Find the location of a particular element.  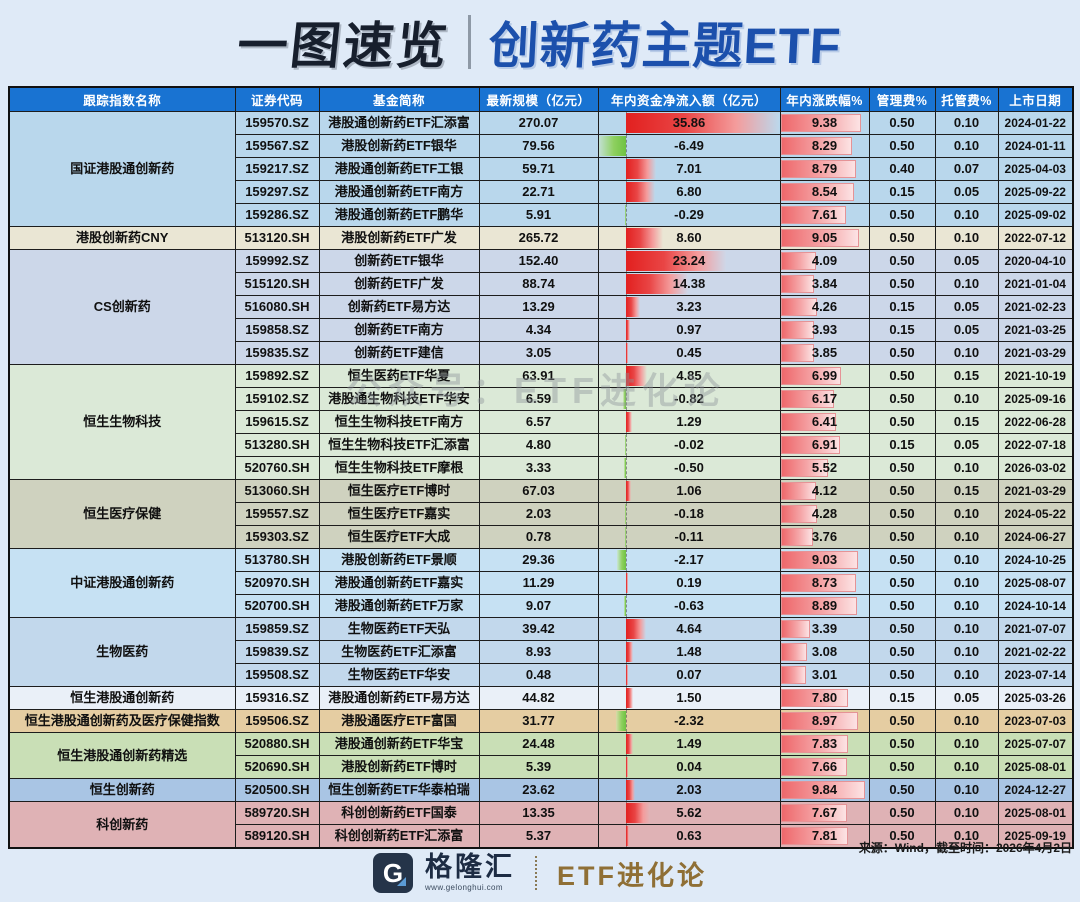

change-cell: 3.85 is located at coordinates (824, 353).